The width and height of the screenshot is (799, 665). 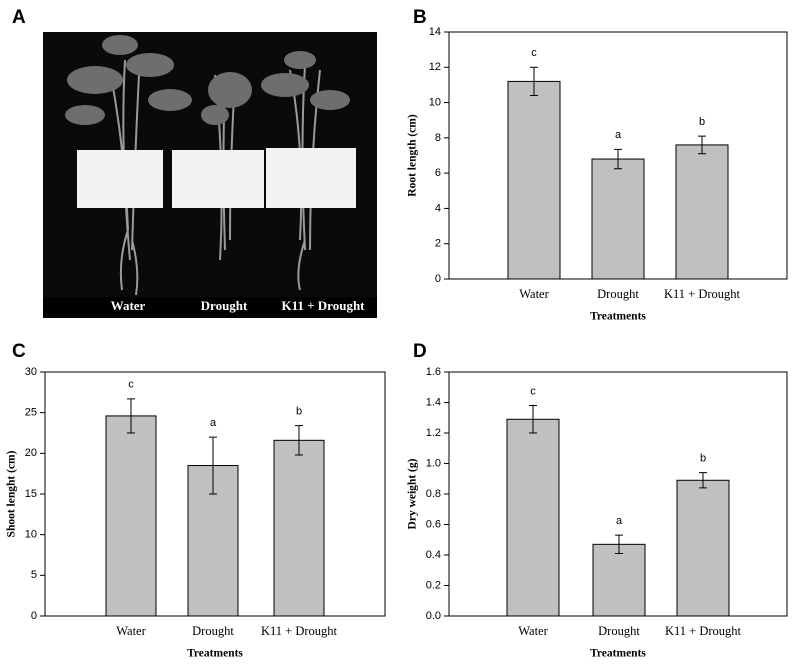 I want to click on y-axis-title: Dry weight (g), so click(x=413, y=493).